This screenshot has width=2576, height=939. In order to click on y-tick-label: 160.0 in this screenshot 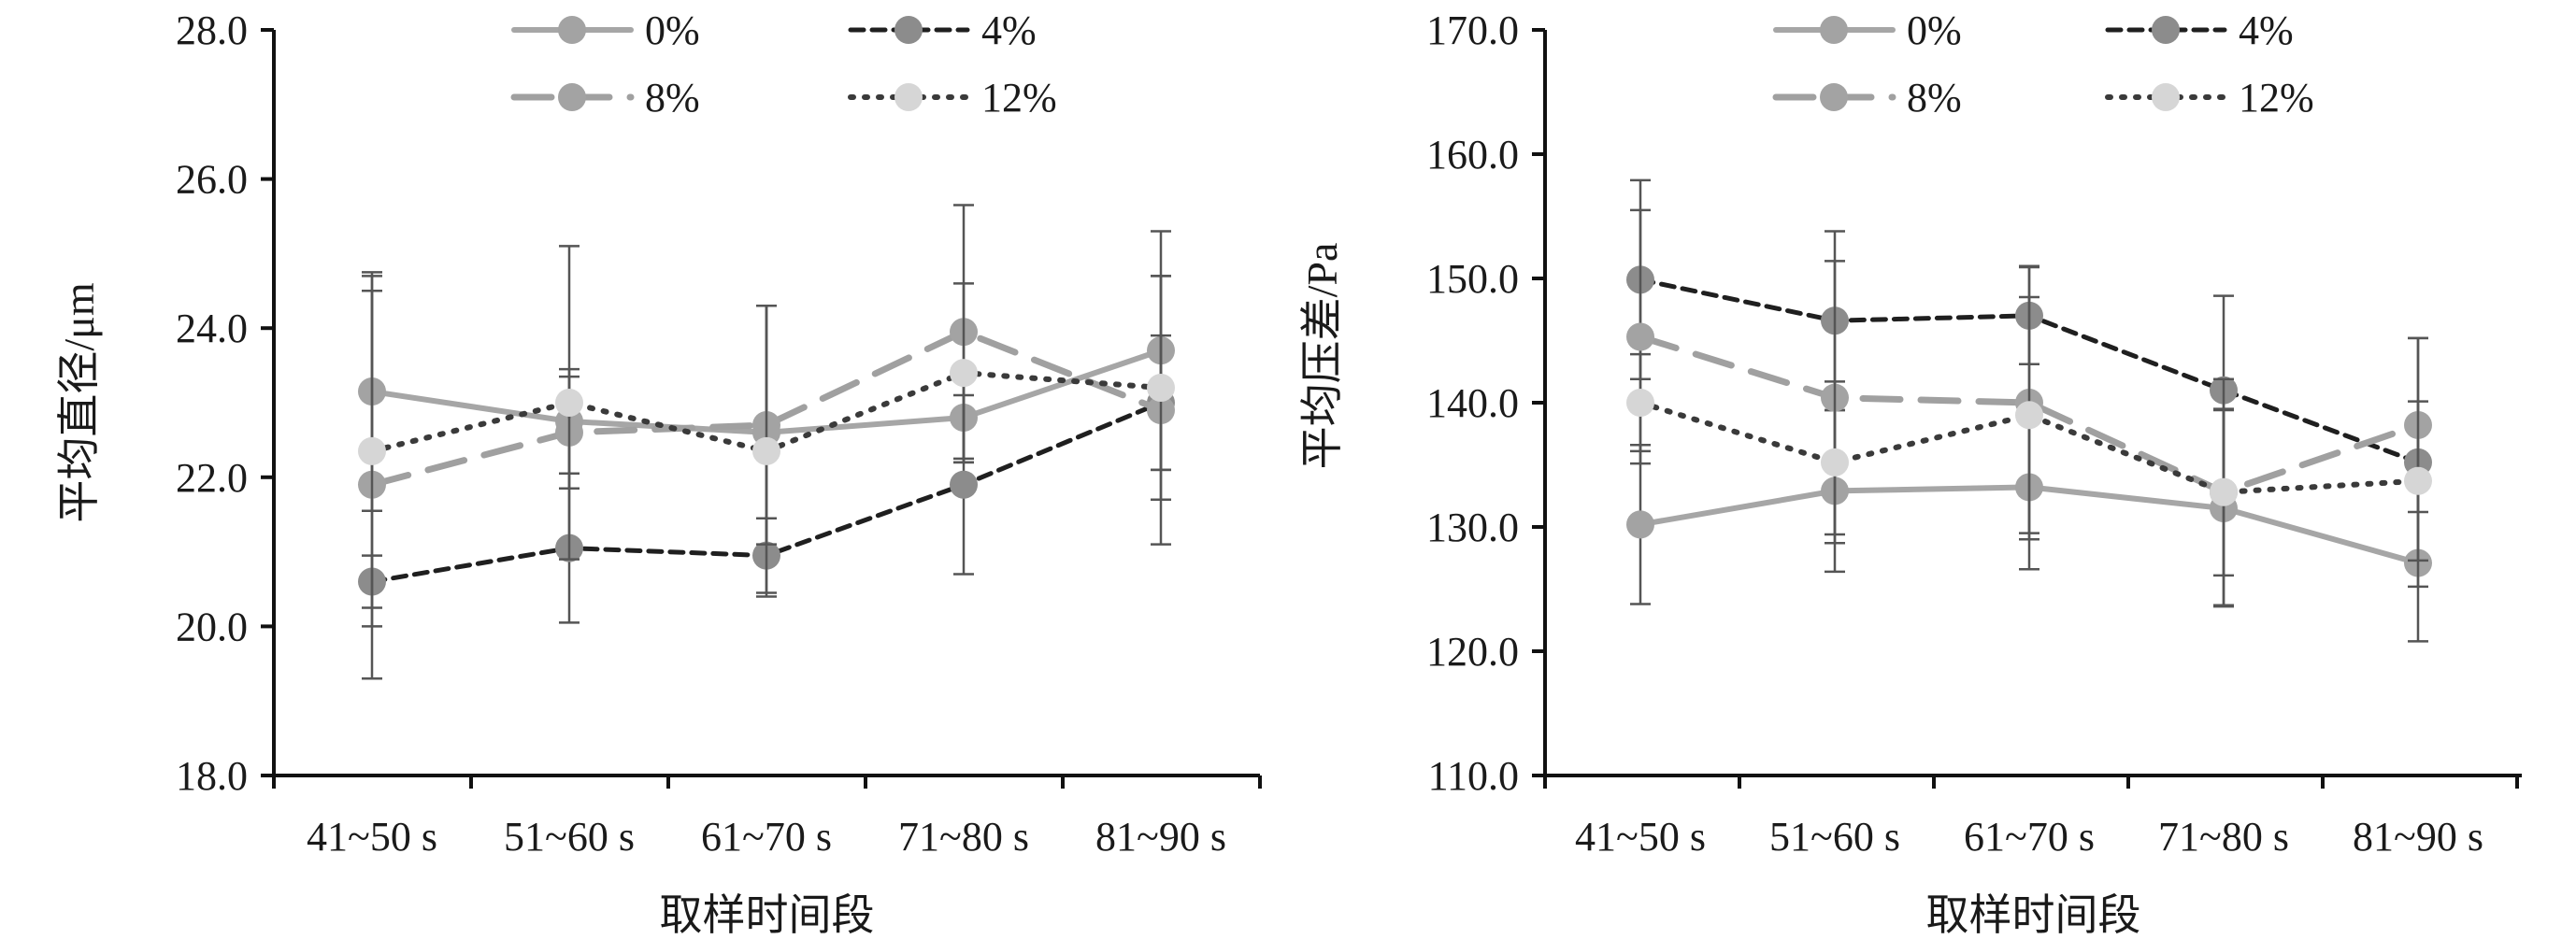, I will do `click(1472, 155)`.